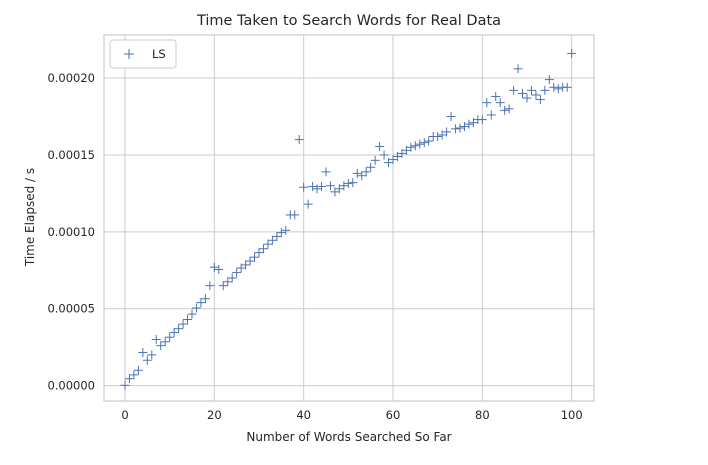 The width and height of the screenshot is (708, 465). What do you see at coordinates (393, 415) in the screenshot?
I see `x-tick-label: 60` at bounding box center [393, 415].